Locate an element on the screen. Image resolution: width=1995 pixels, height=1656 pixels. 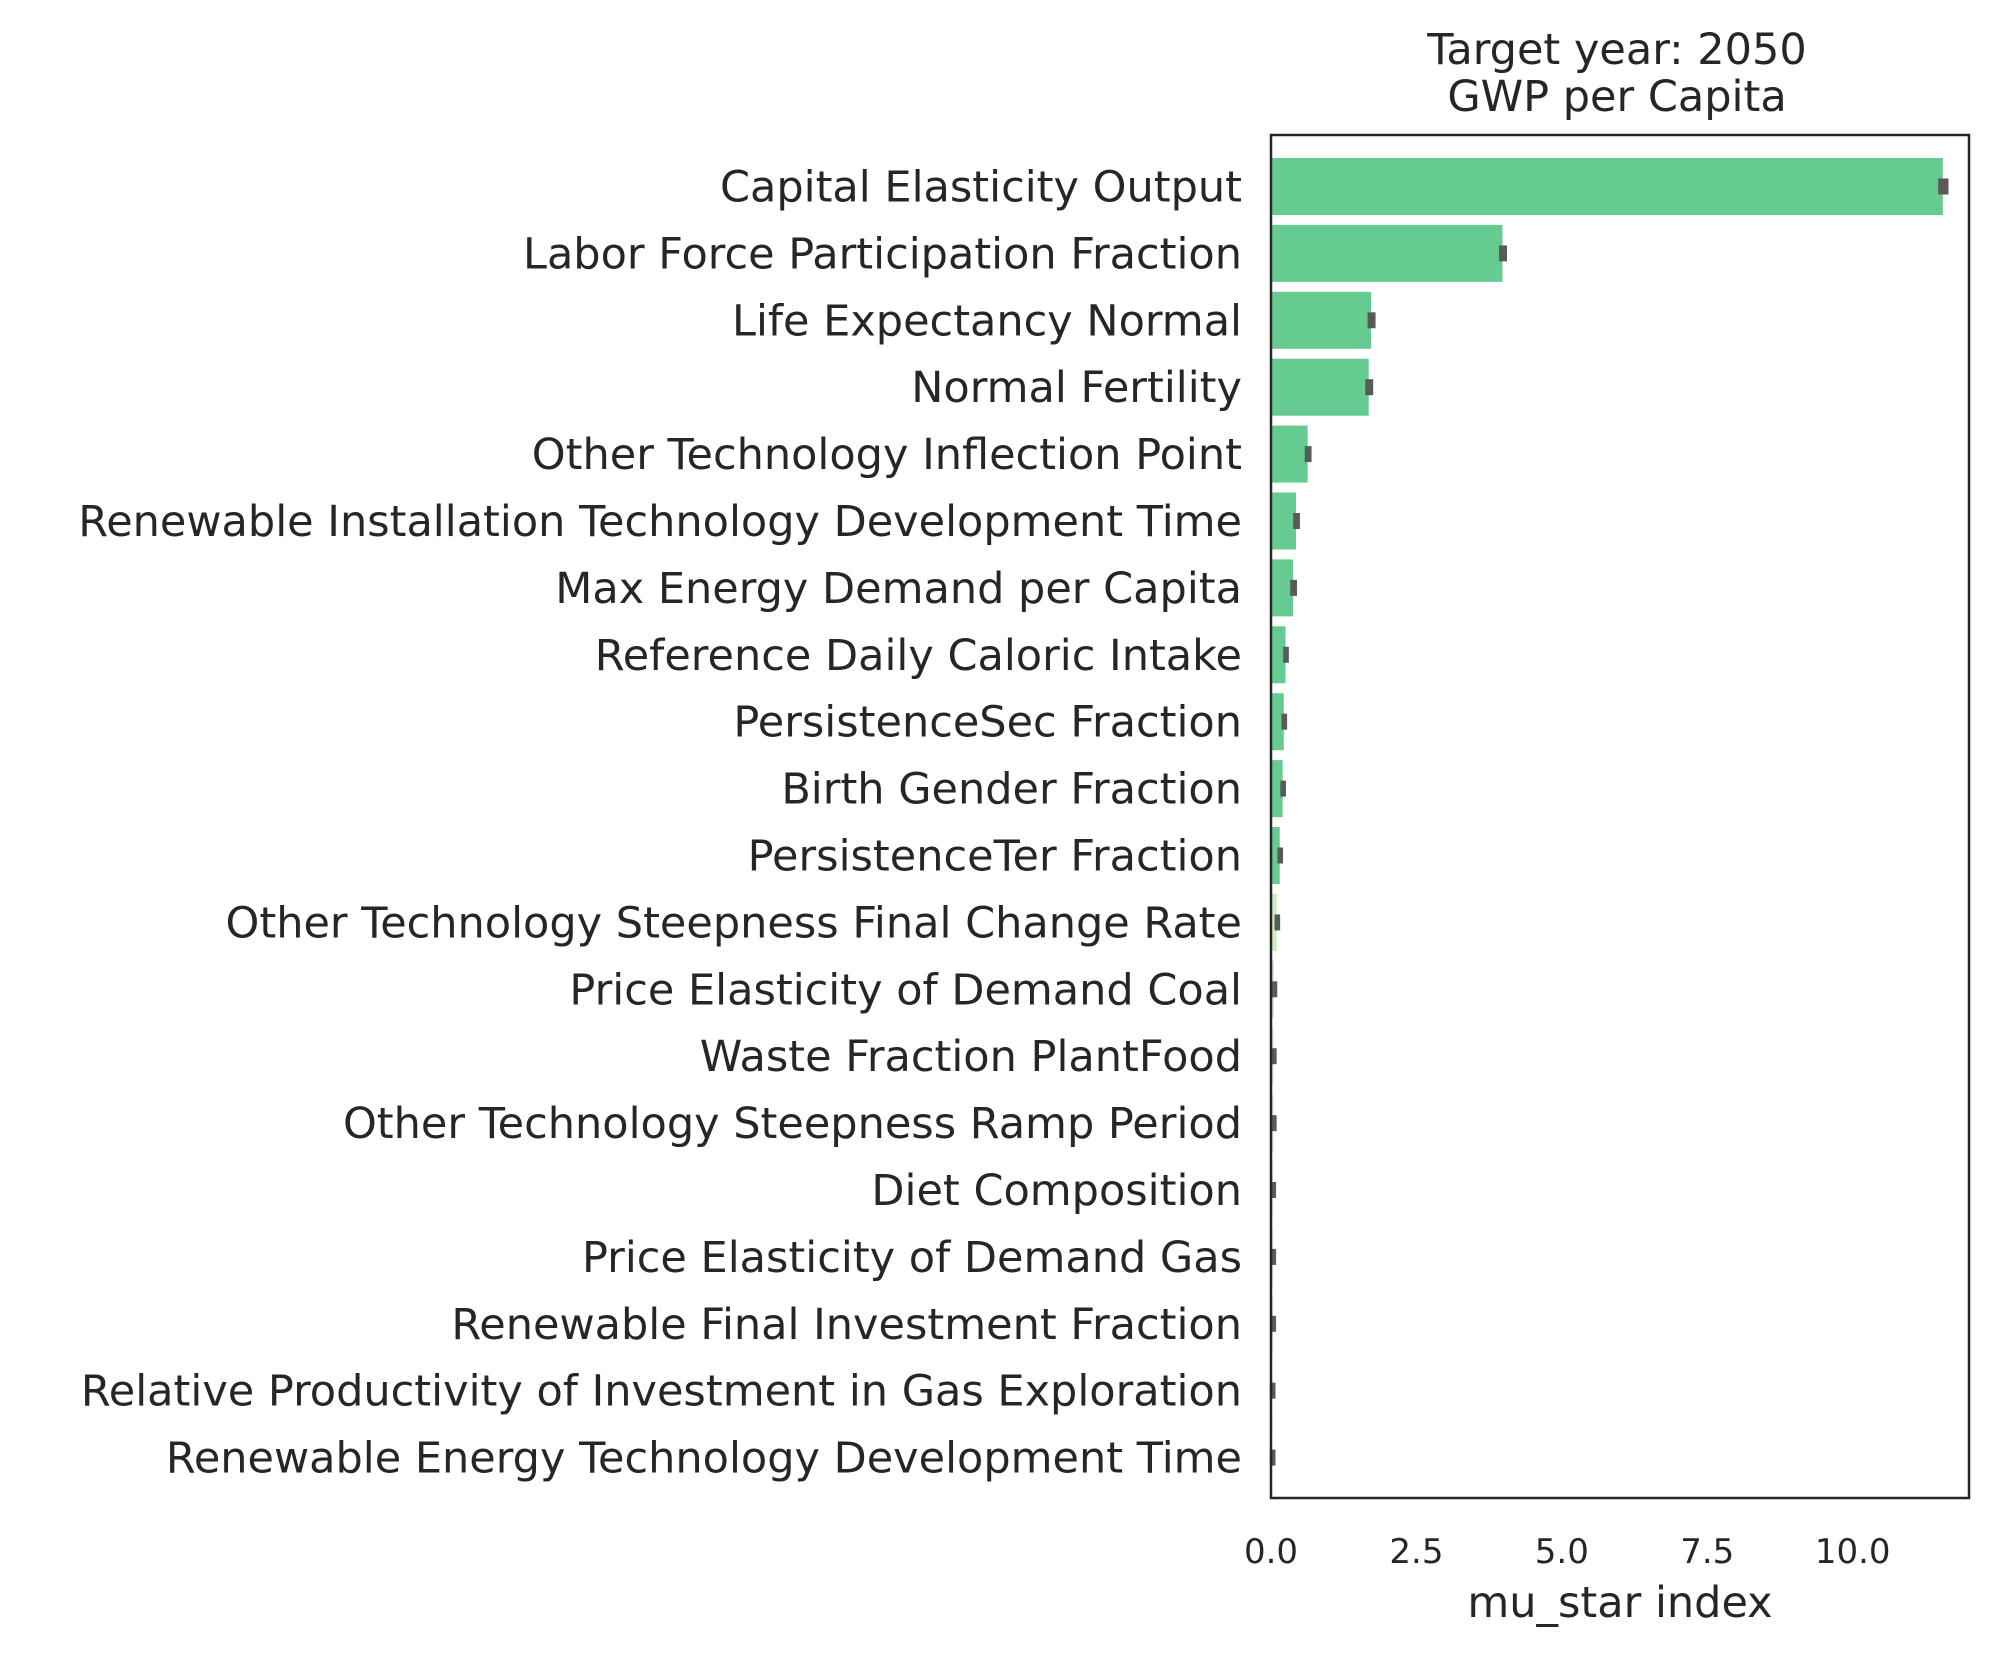
x-tick-label-4: 7.5 is located at coordinates (1707, 1552).